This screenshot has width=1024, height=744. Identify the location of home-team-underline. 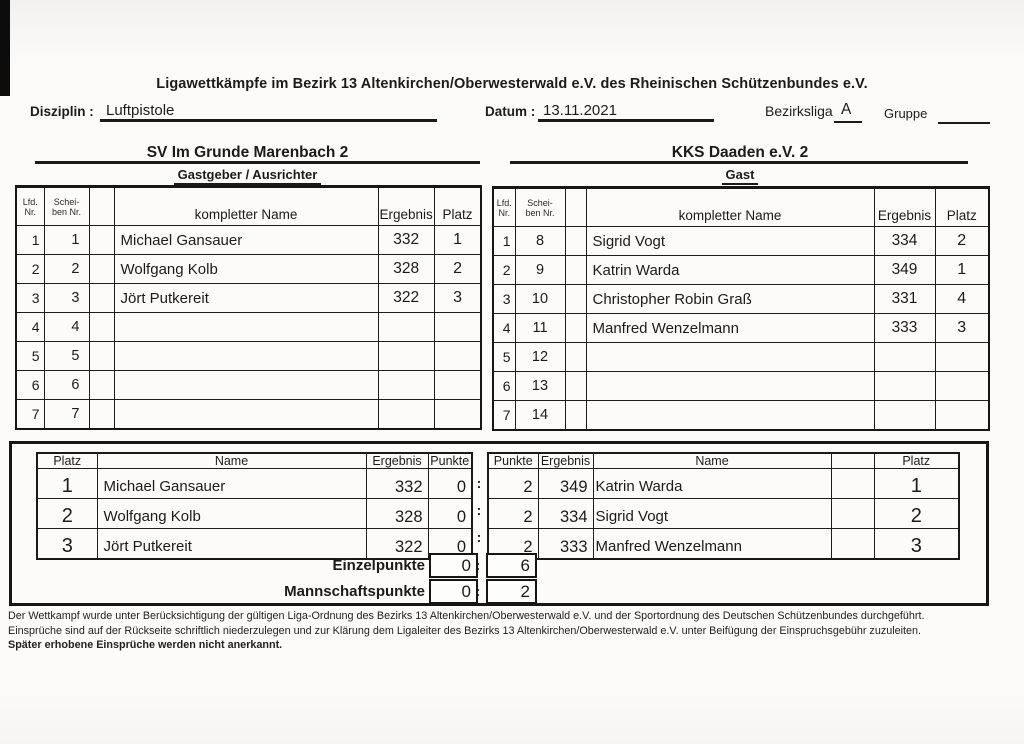
(257, 162).